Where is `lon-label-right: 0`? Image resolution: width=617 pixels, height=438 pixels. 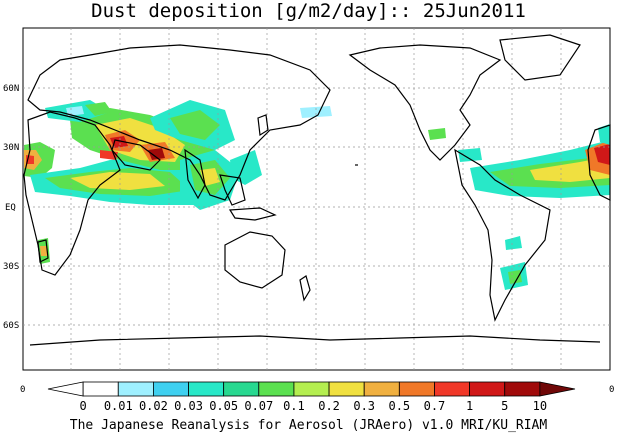
lon-label-right: 0 is located at coordinates (611, 390).